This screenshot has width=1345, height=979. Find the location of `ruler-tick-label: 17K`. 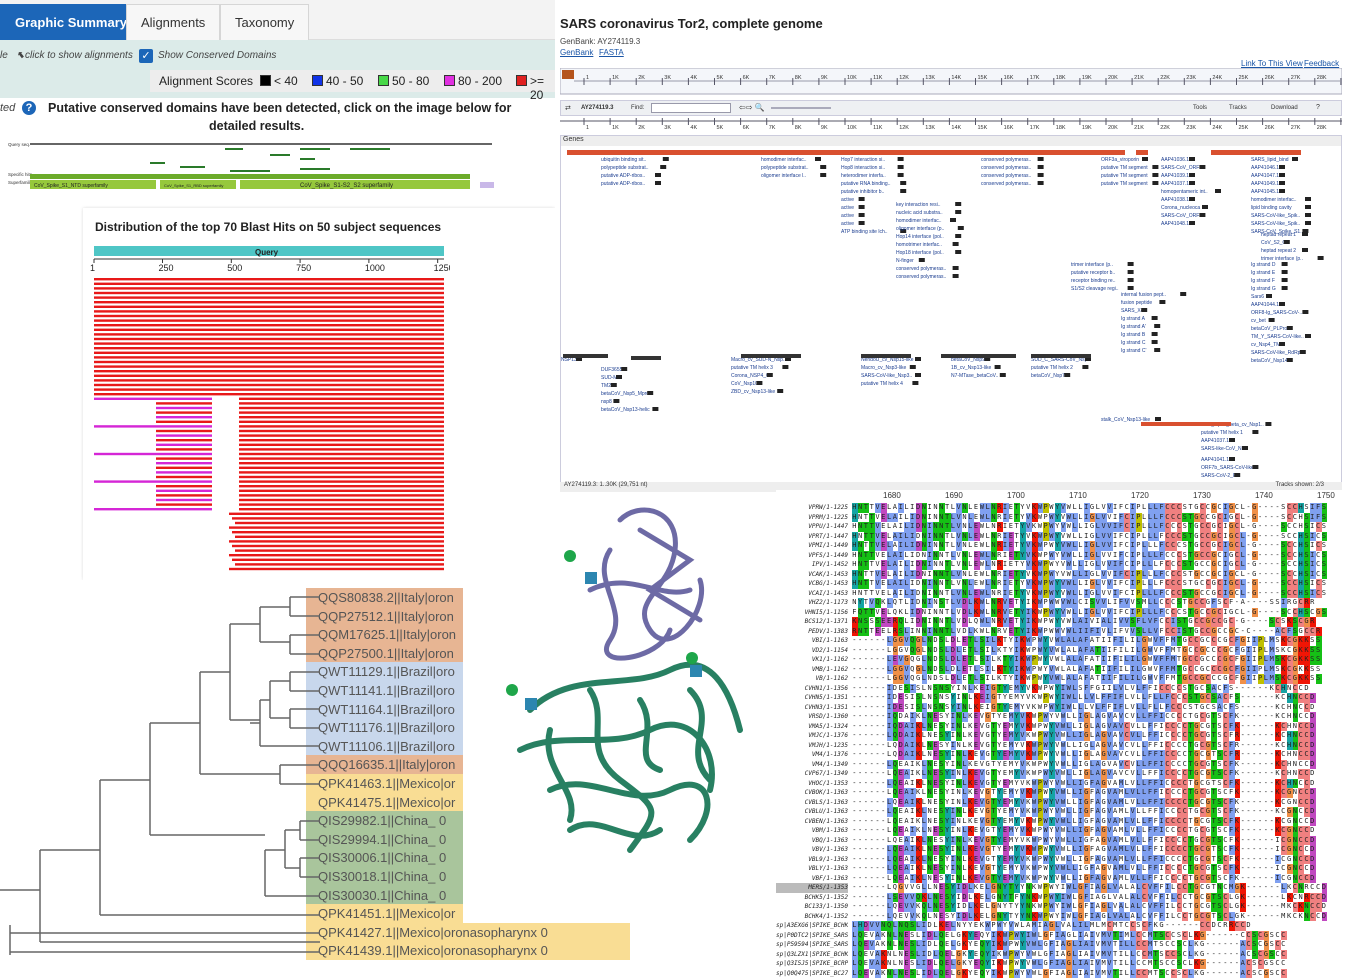

ruler-tick-label: 17K is located at coordinates (1035, 128).